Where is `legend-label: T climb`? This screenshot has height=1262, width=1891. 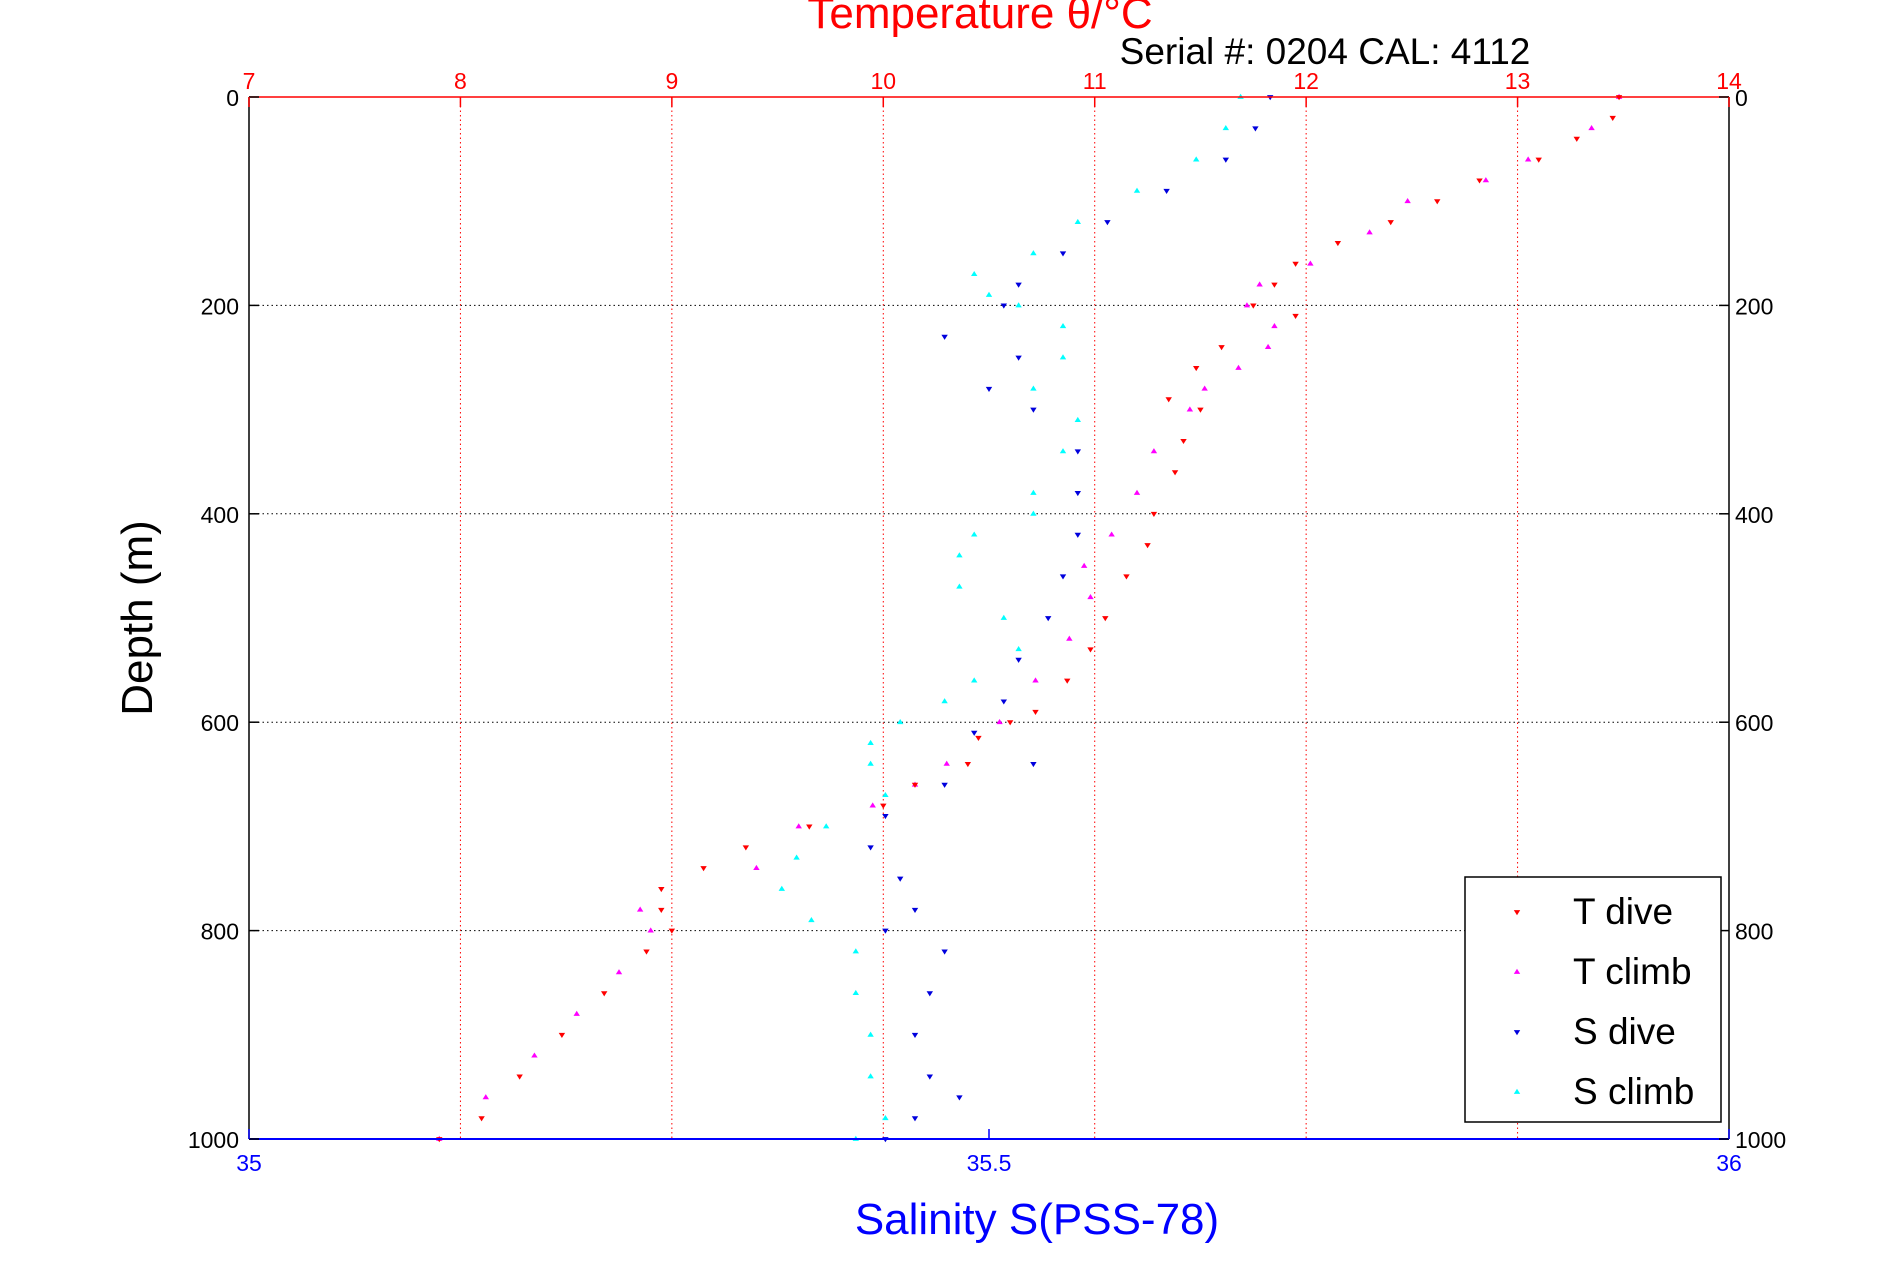 legend-label: T climb is located at coordinates (1632, 971).